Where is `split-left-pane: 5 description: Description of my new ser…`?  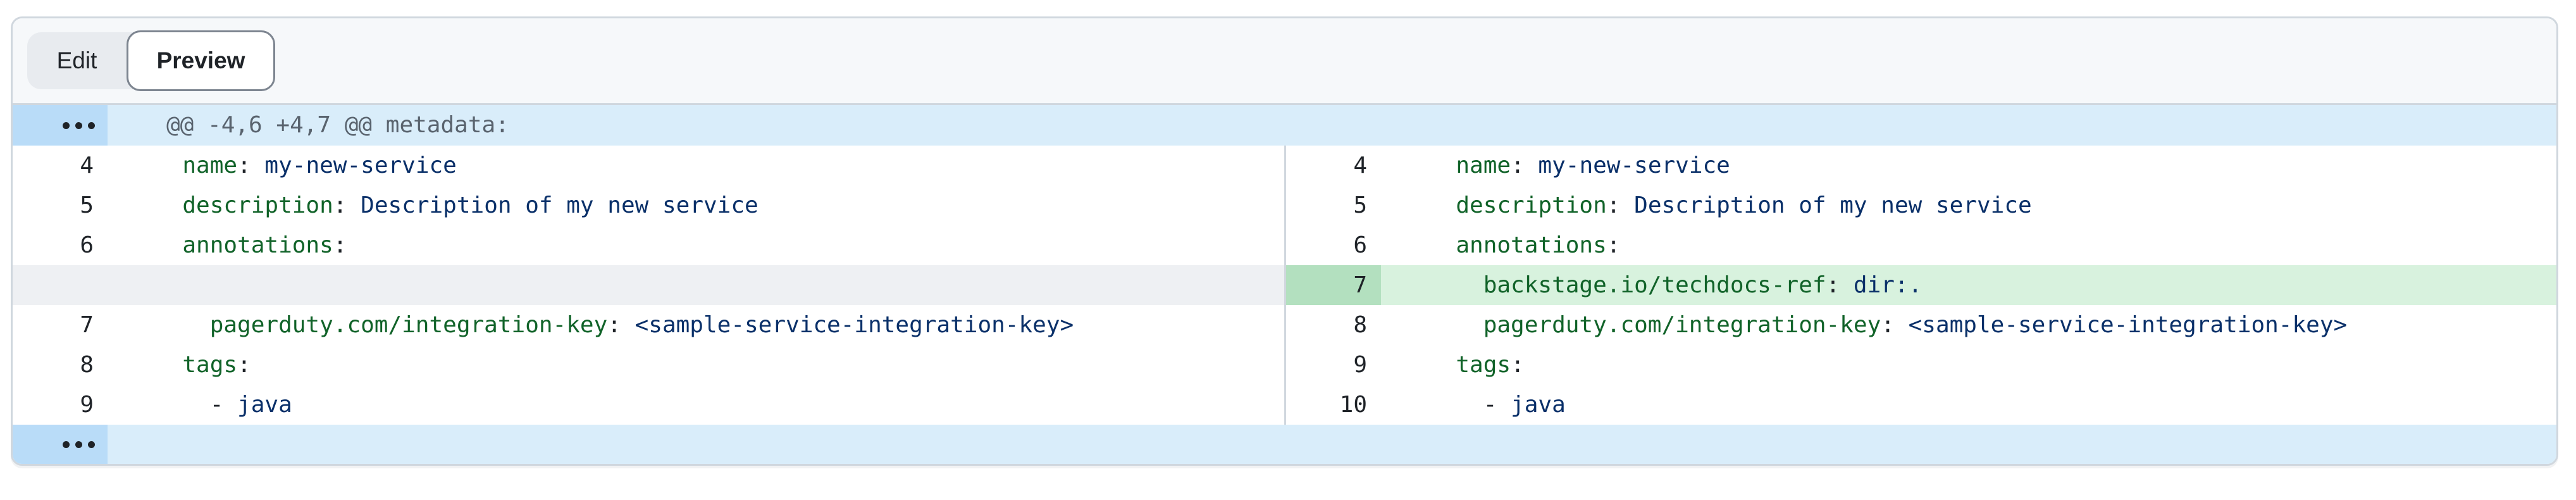
split-left-pane: 5 description: Description of my new ser… is located at coordinates (649, 205).